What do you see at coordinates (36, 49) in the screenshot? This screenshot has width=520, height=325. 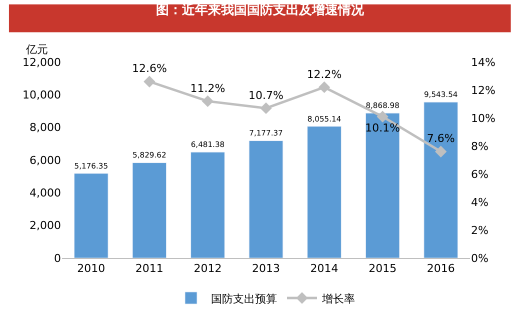 I see `y-axis-title: 亿元` at bounding box center [36, 49].